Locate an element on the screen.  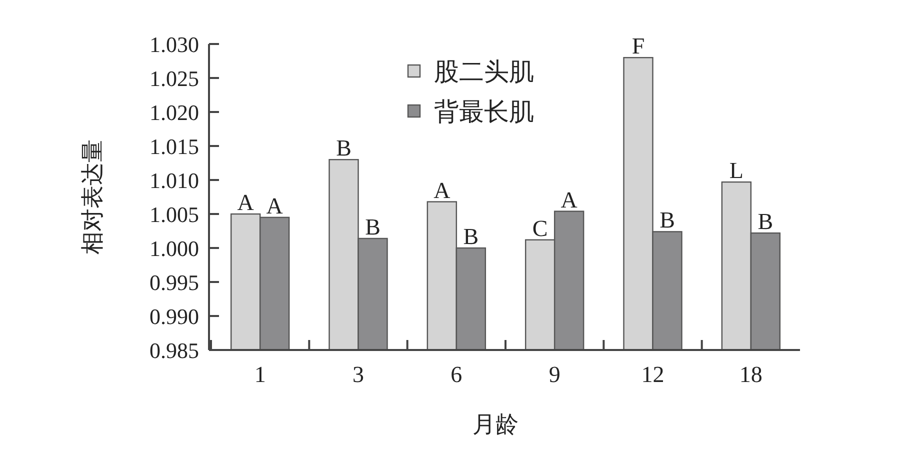
x-tick-label: 9 is located at coordinates (554, 374).